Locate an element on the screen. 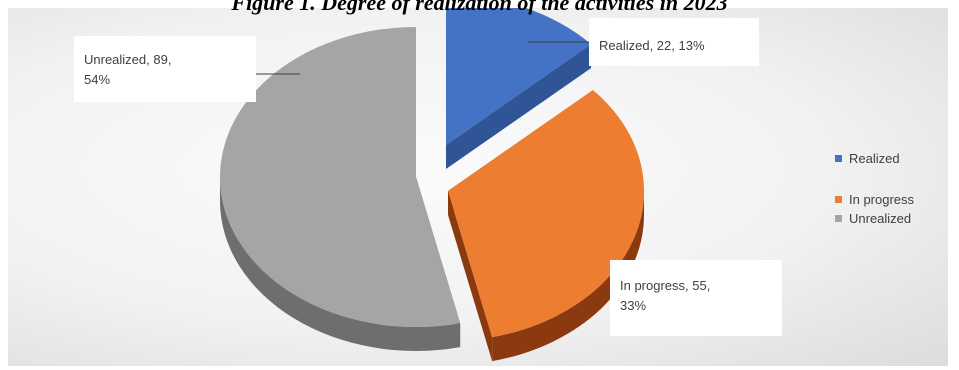 The width and height of the screenshot is (959, 370). leader-lines is located at coordinates (421, 58).